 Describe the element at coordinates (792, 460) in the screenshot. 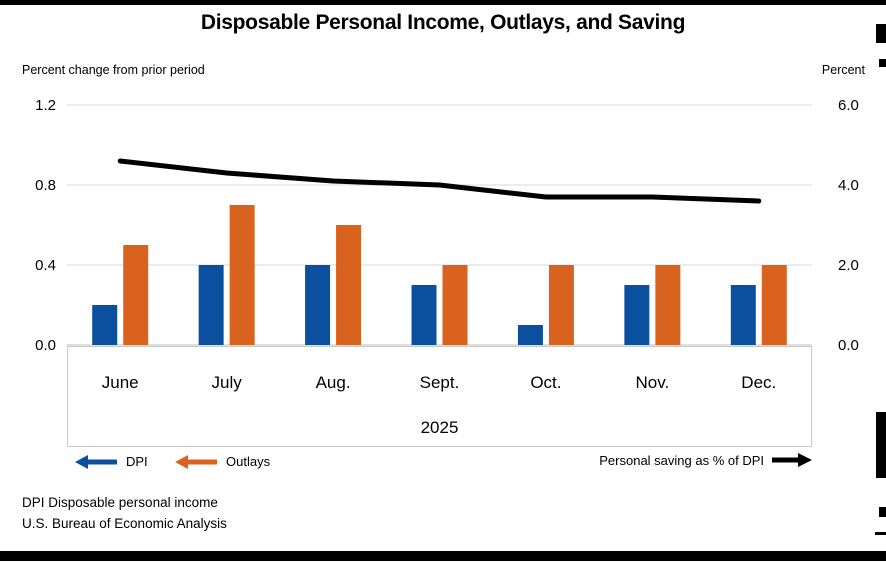

I see `right-arrow-icon` at that location.